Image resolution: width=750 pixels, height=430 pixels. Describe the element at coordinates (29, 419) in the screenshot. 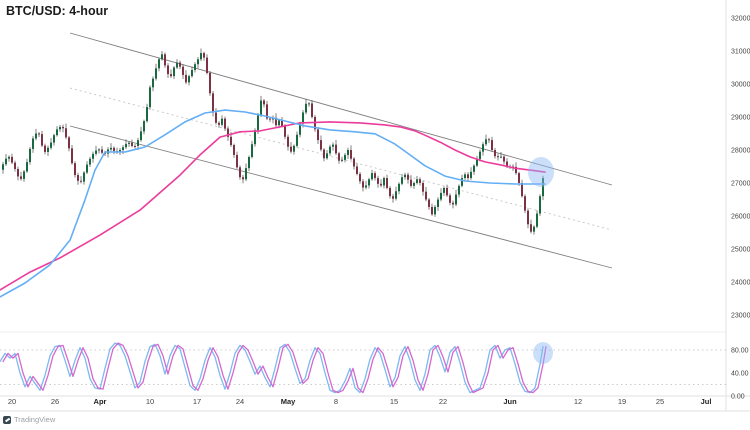

I see `tradingview-watermark: TradingView` at that location.